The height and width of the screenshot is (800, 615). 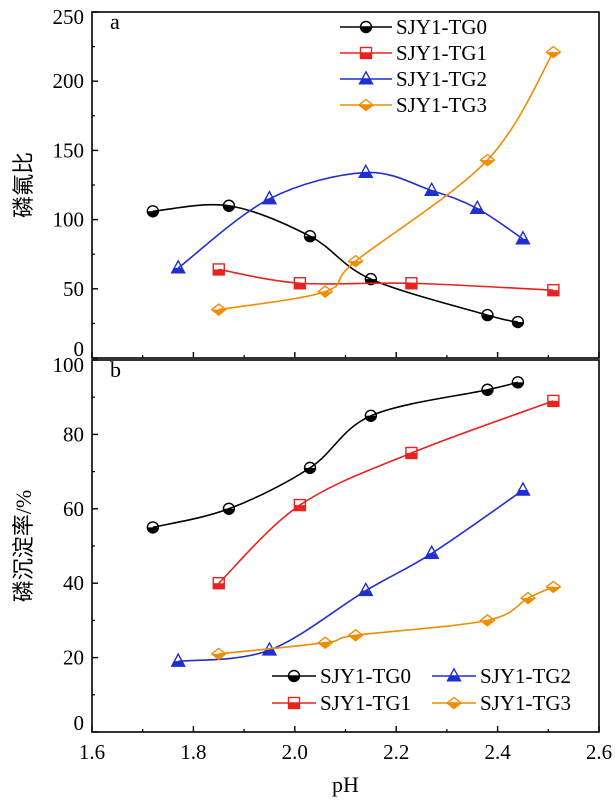 I want to click on series-sjy1-tg0, so click(x=335, y=264).